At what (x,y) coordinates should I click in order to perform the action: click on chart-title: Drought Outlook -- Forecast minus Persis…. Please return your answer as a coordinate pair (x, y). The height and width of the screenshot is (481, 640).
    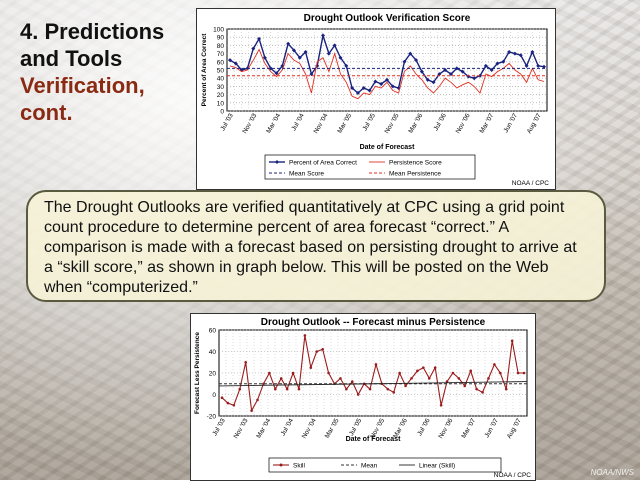
    Looking at the image, I should click on (373, 322).